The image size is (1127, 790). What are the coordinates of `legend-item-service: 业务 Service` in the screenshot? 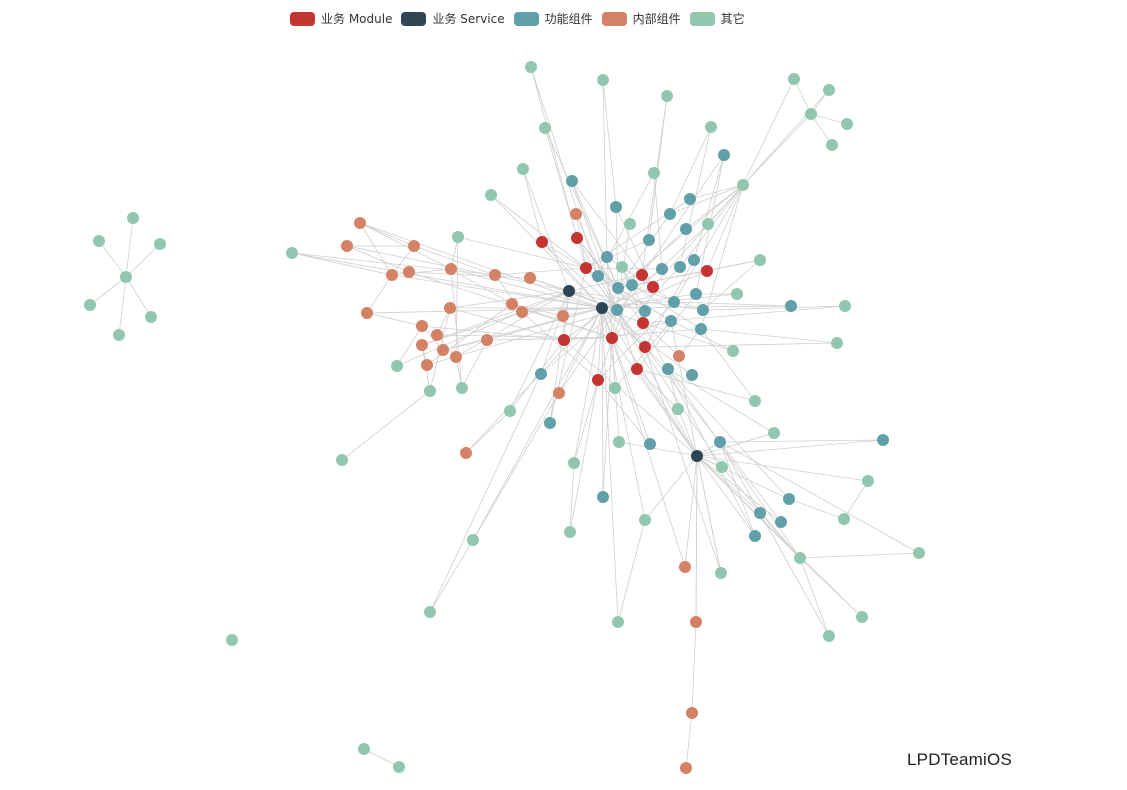 It's located at (453, 18).